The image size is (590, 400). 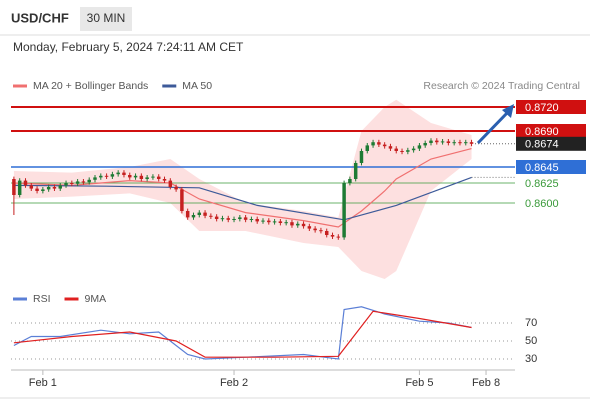 I want to click on x-tick-label: Feb 5, so click(x=419, y=383).